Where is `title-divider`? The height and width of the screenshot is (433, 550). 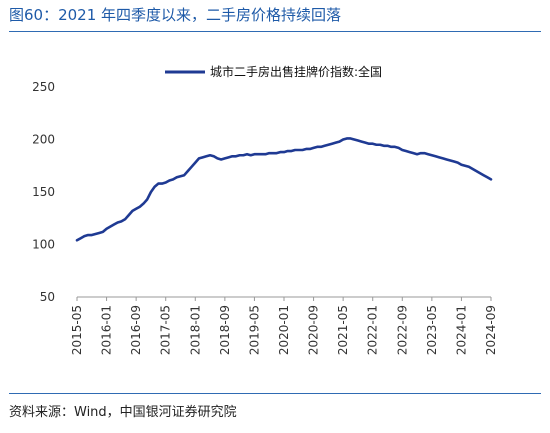 title-divider is located at coordinates (275, 31).